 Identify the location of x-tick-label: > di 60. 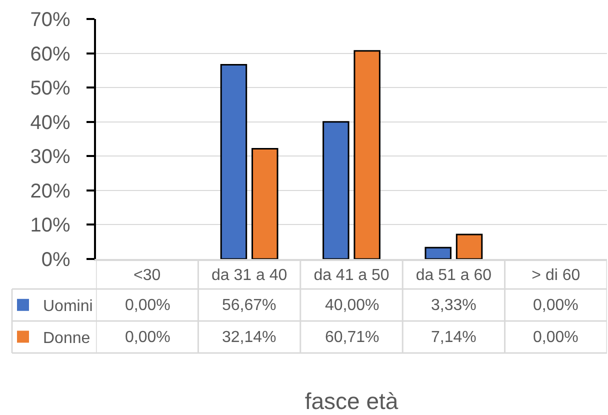
(556, 275).